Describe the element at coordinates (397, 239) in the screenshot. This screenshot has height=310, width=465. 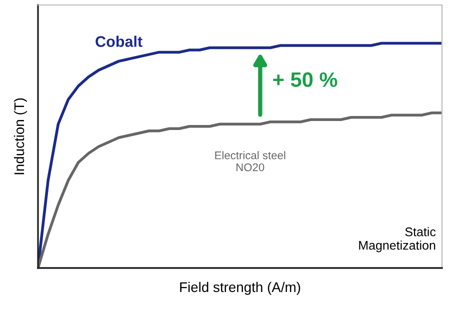
I see `annotation: Static Magnetization` at that location.